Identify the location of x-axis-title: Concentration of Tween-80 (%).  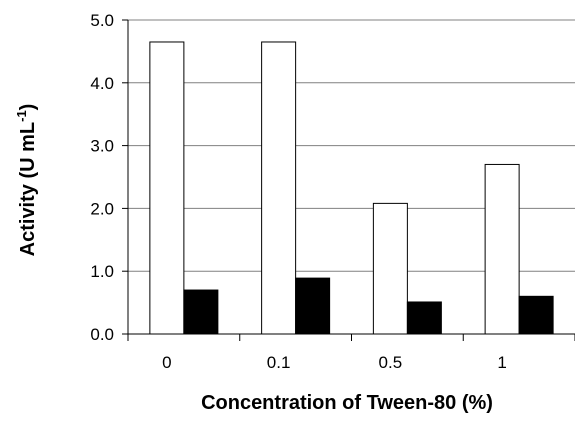
(347, 403).